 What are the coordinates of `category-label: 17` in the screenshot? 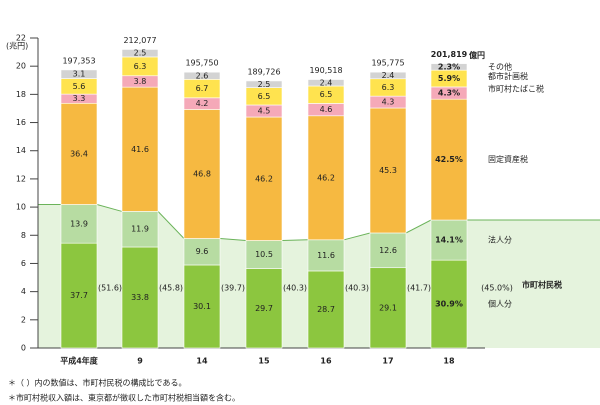 It's located at (387, 361).